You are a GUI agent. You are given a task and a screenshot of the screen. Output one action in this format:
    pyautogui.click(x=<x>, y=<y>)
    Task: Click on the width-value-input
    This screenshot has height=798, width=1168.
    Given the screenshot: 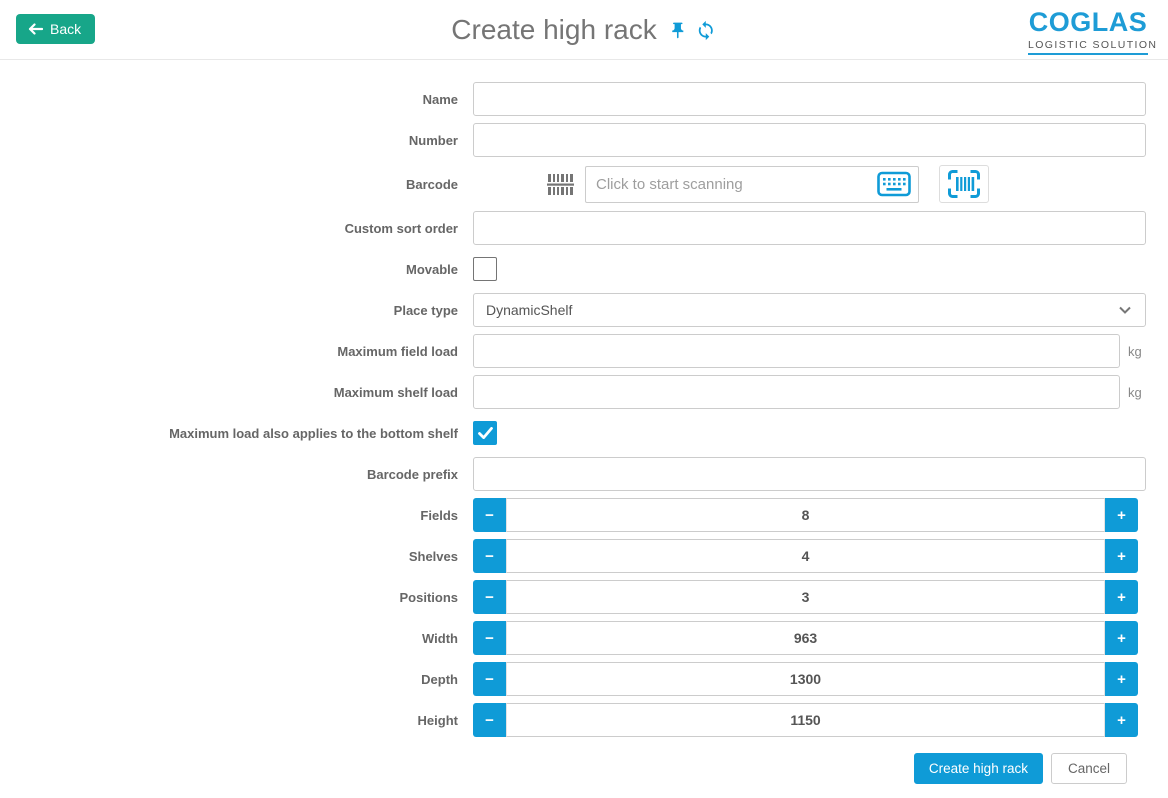 What is the action you would take?
    pyautogui.click(x=805, y=638)
    